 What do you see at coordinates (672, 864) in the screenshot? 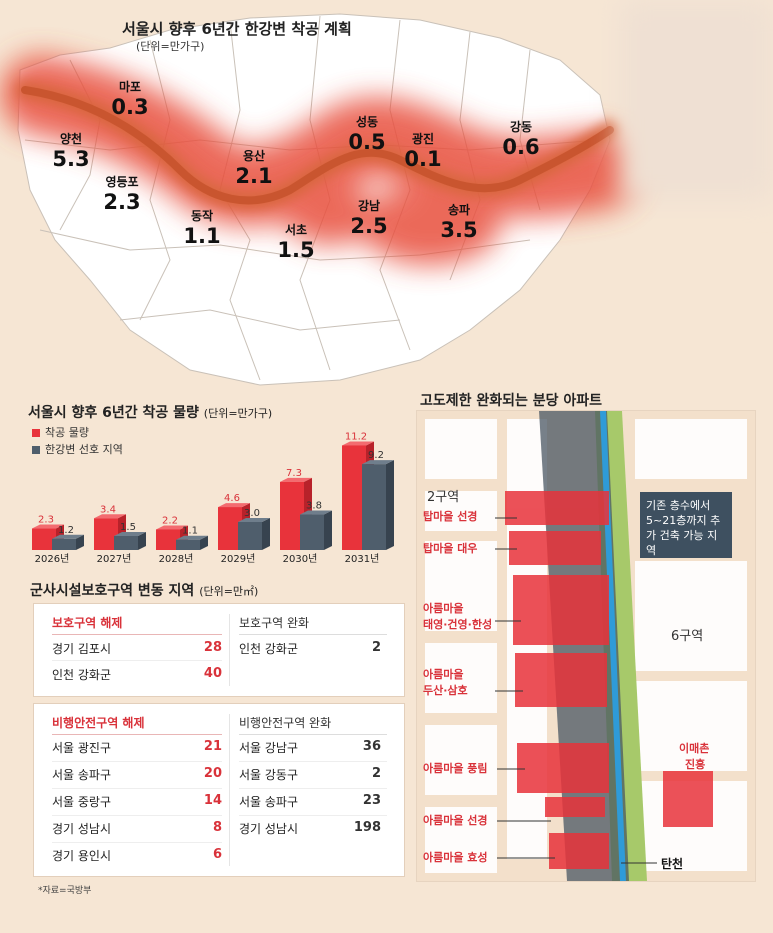
I see `stream-label: 탄천` at bounding box center [672, 864].